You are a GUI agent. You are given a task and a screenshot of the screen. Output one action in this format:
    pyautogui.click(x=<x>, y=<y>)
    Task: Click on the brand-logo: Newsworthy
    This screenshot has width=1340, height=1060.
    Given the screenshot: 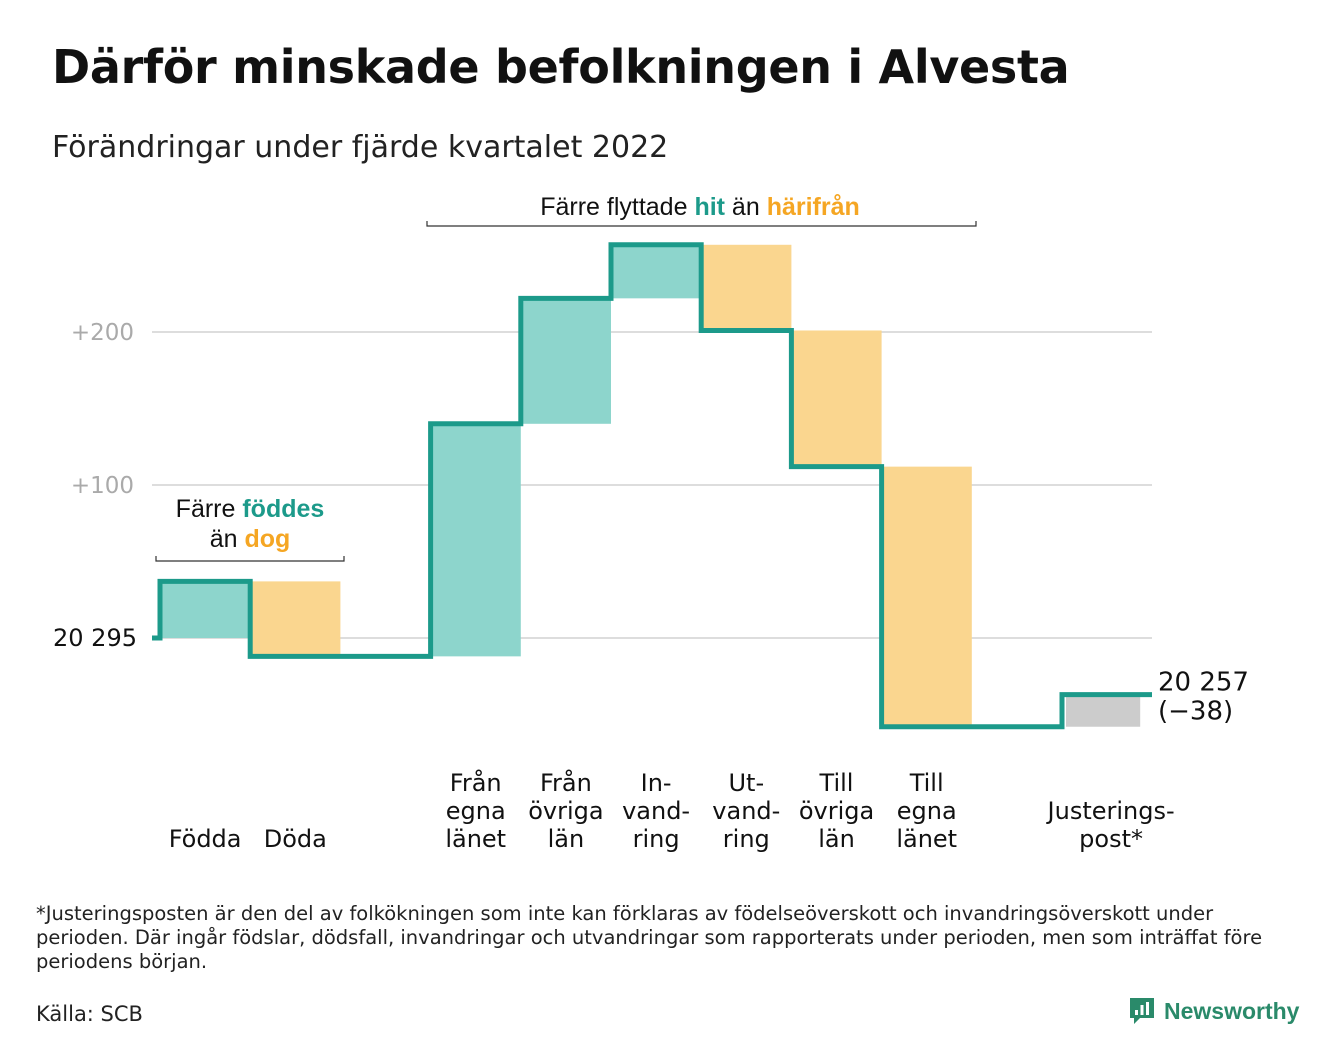 What is the action you would take?
    pyautogui.click(x=1213, y=1011)
    